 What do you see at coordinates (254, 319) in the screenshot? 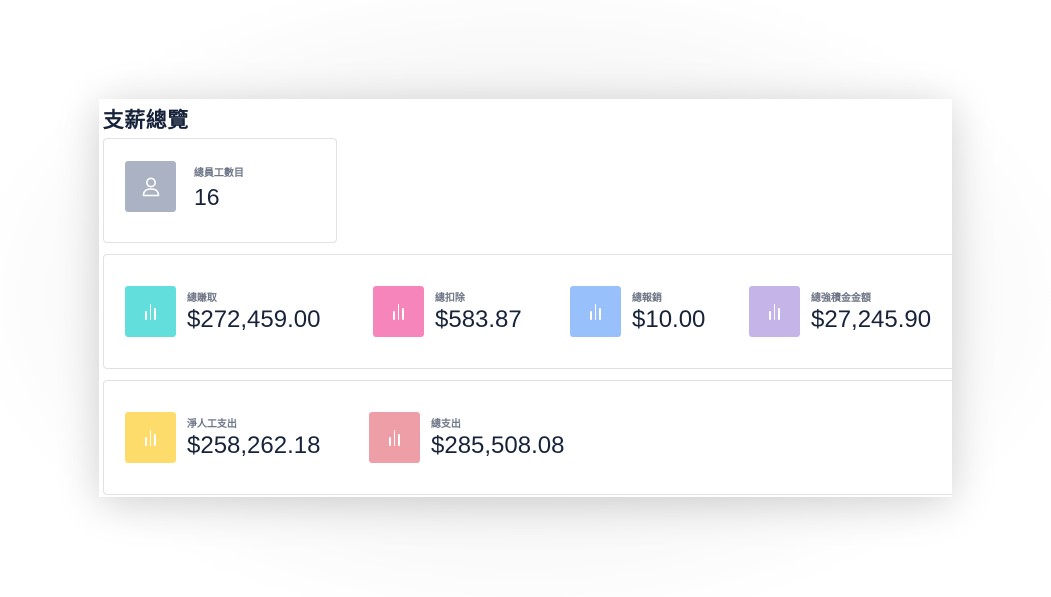
I see `stat-value: $272,459.00` at bounding box center [254, 319].